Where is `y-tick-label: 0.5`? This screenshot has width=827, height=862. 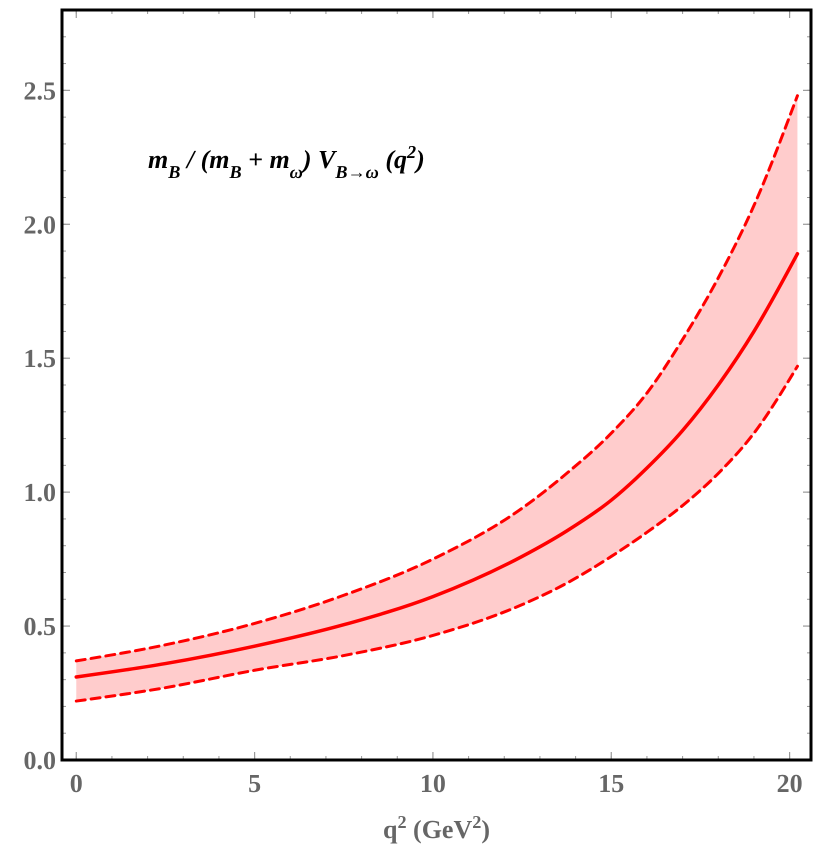
y-tick-label: 0.5 is located at coordinates (40, 627).